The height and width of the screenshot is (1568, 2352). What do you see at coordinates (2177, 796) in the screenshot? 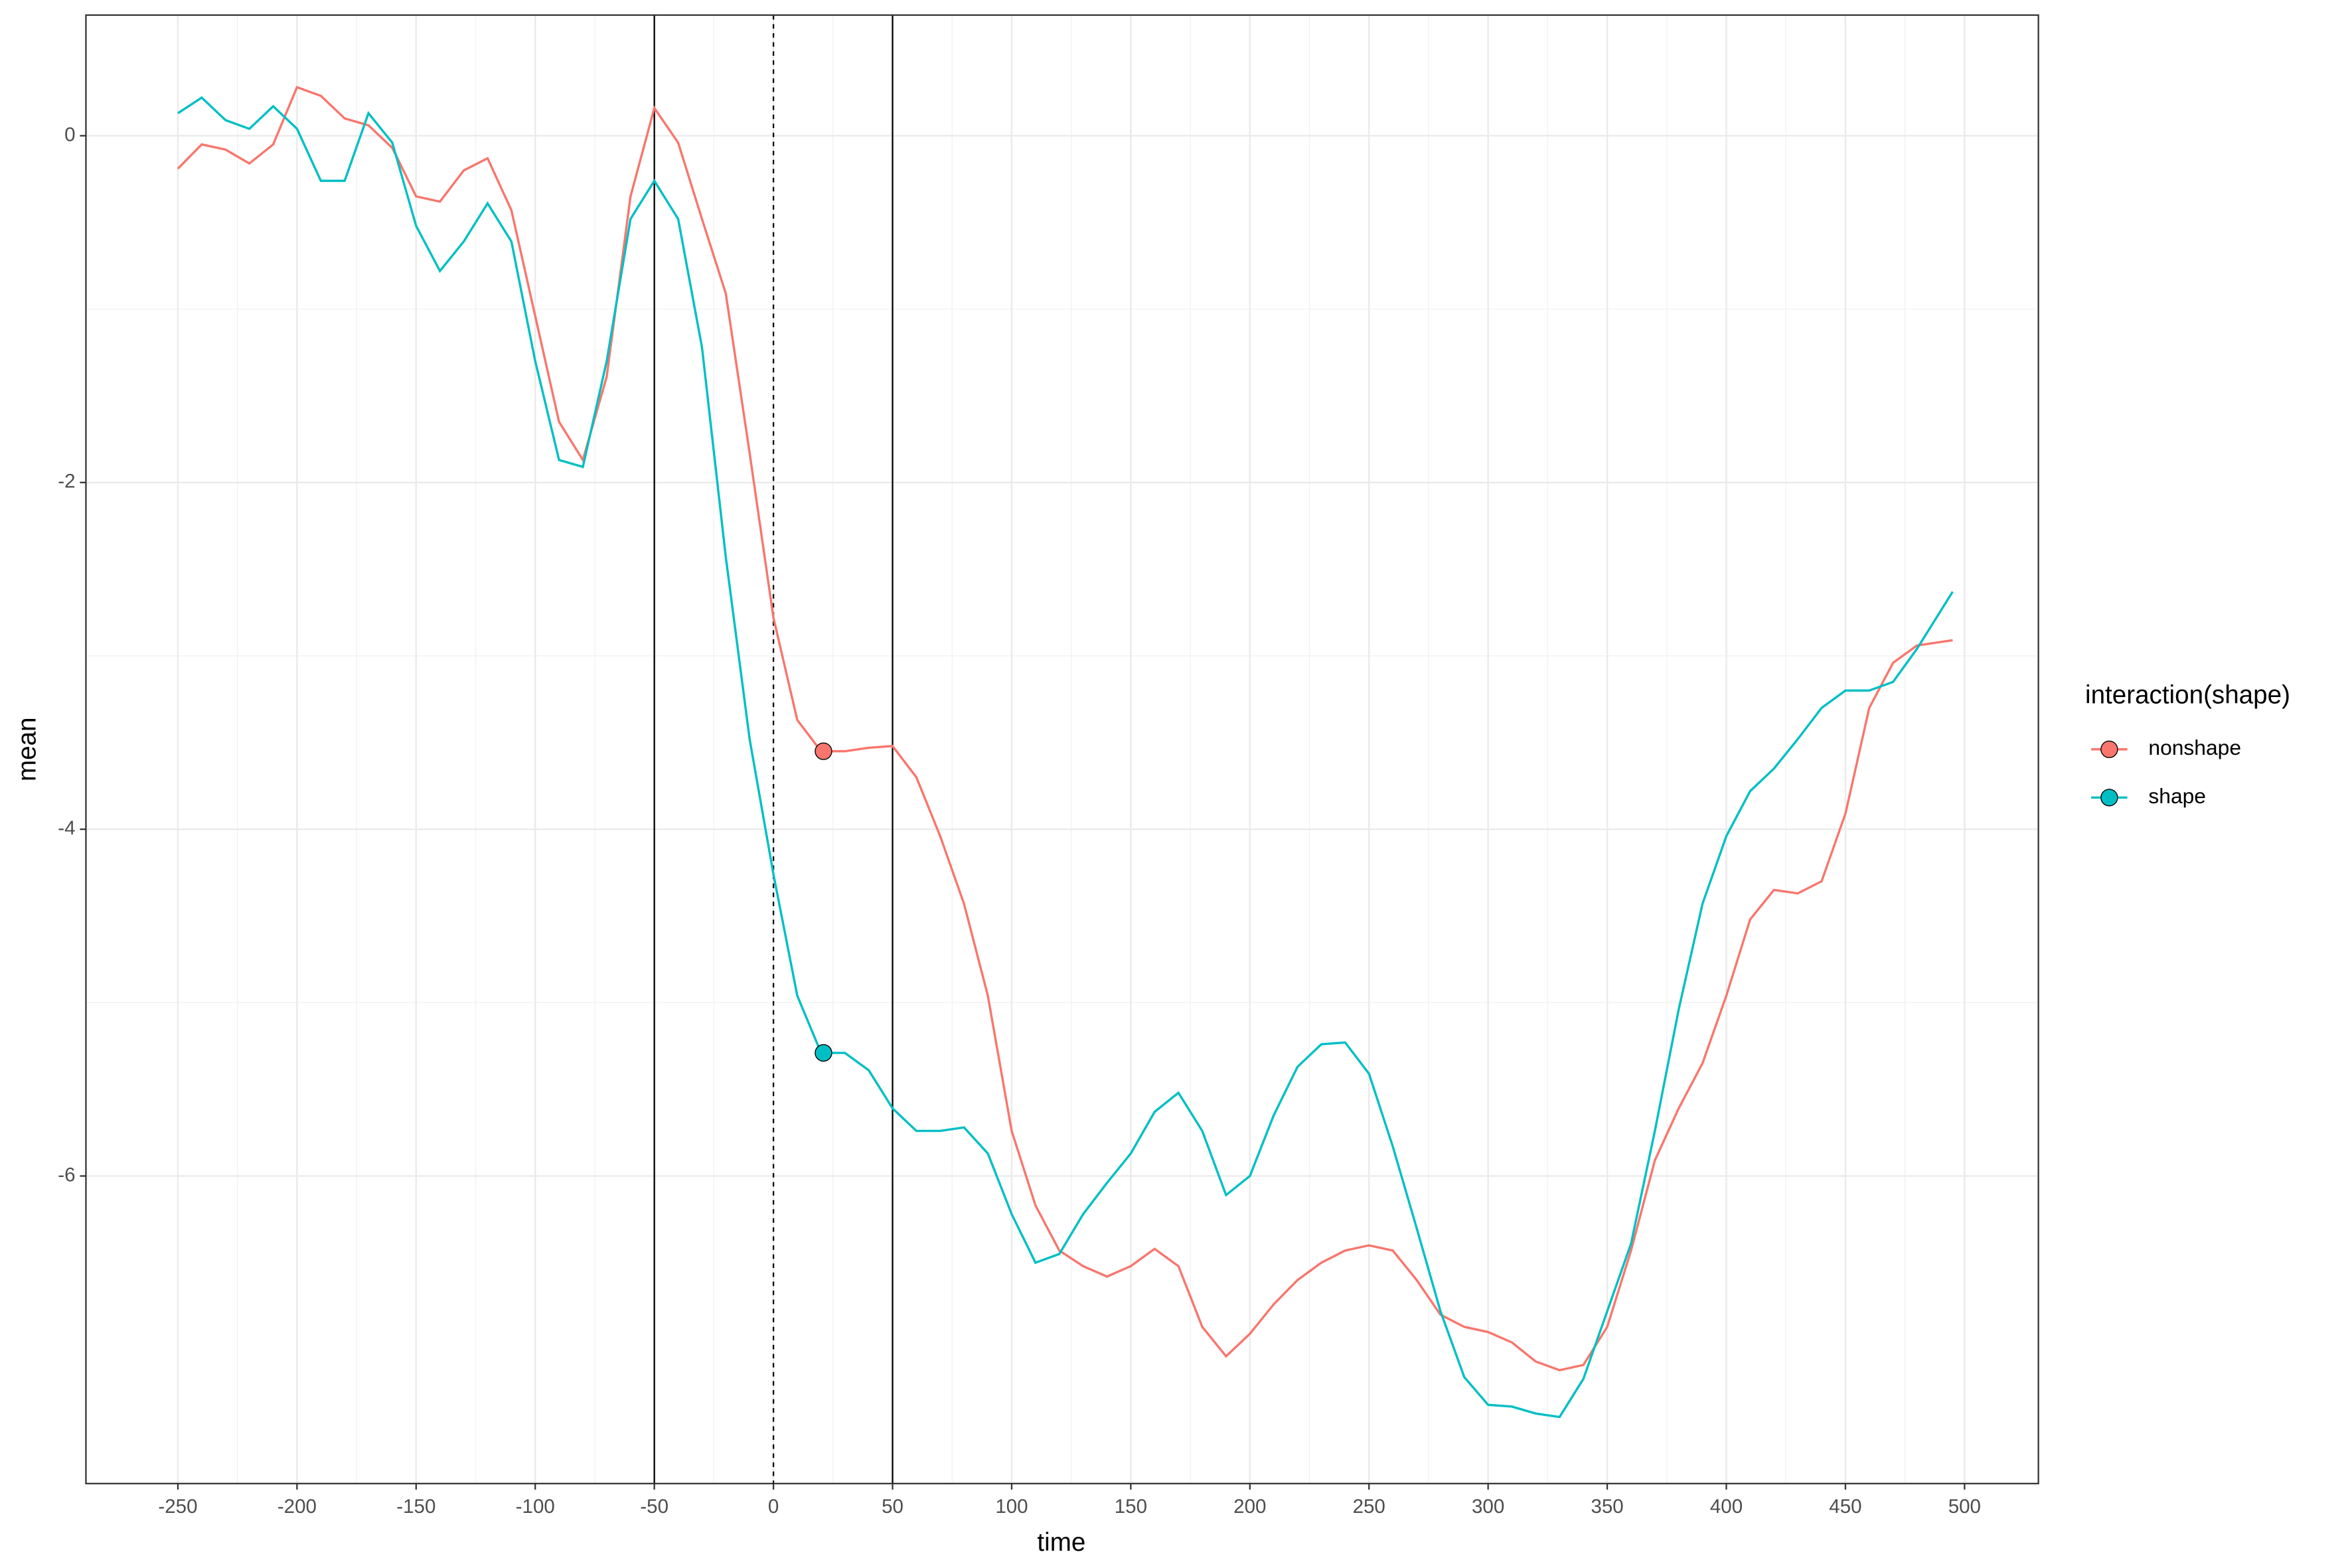
I see `legend-label: shape` at bounding box center [2177, 796].